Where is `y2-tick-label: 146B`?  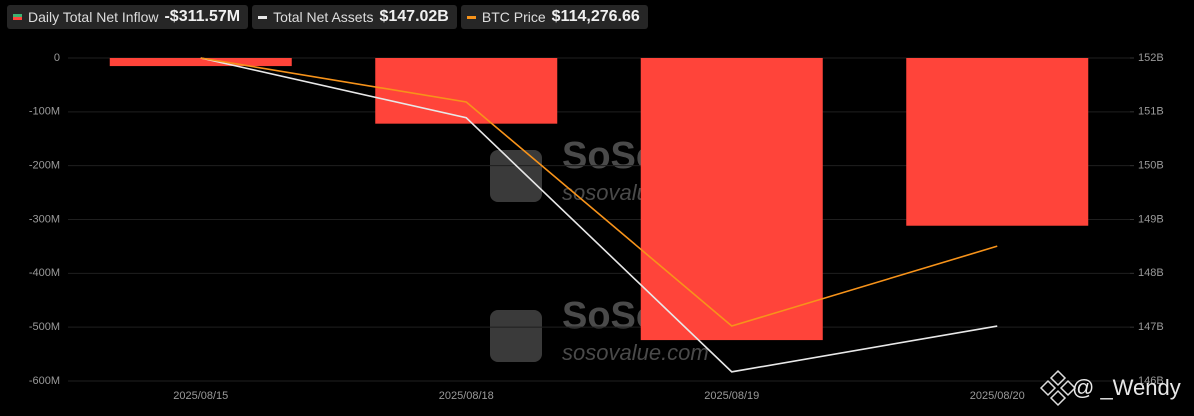
y2-tick-label: 146B is located at coordinates (1151, 381).